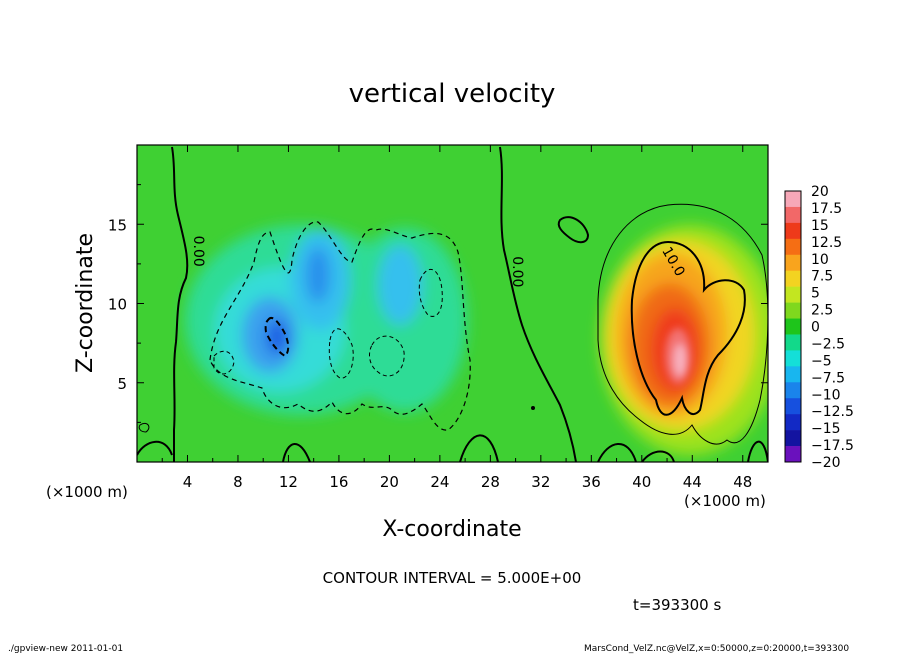 This screenshot has height=654, width=904. I want to click on y-tick-label: 15, so click(117, 225).